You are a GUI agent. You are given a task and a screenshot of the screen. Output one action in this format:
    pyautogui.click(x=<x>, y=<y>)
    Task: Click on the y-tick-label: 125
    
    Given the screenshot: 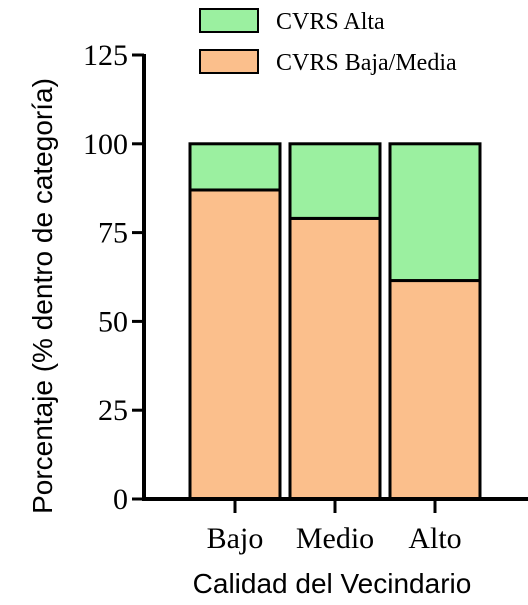 What is the action you would take?
    pyautogui.click(x=105, y=55)
    